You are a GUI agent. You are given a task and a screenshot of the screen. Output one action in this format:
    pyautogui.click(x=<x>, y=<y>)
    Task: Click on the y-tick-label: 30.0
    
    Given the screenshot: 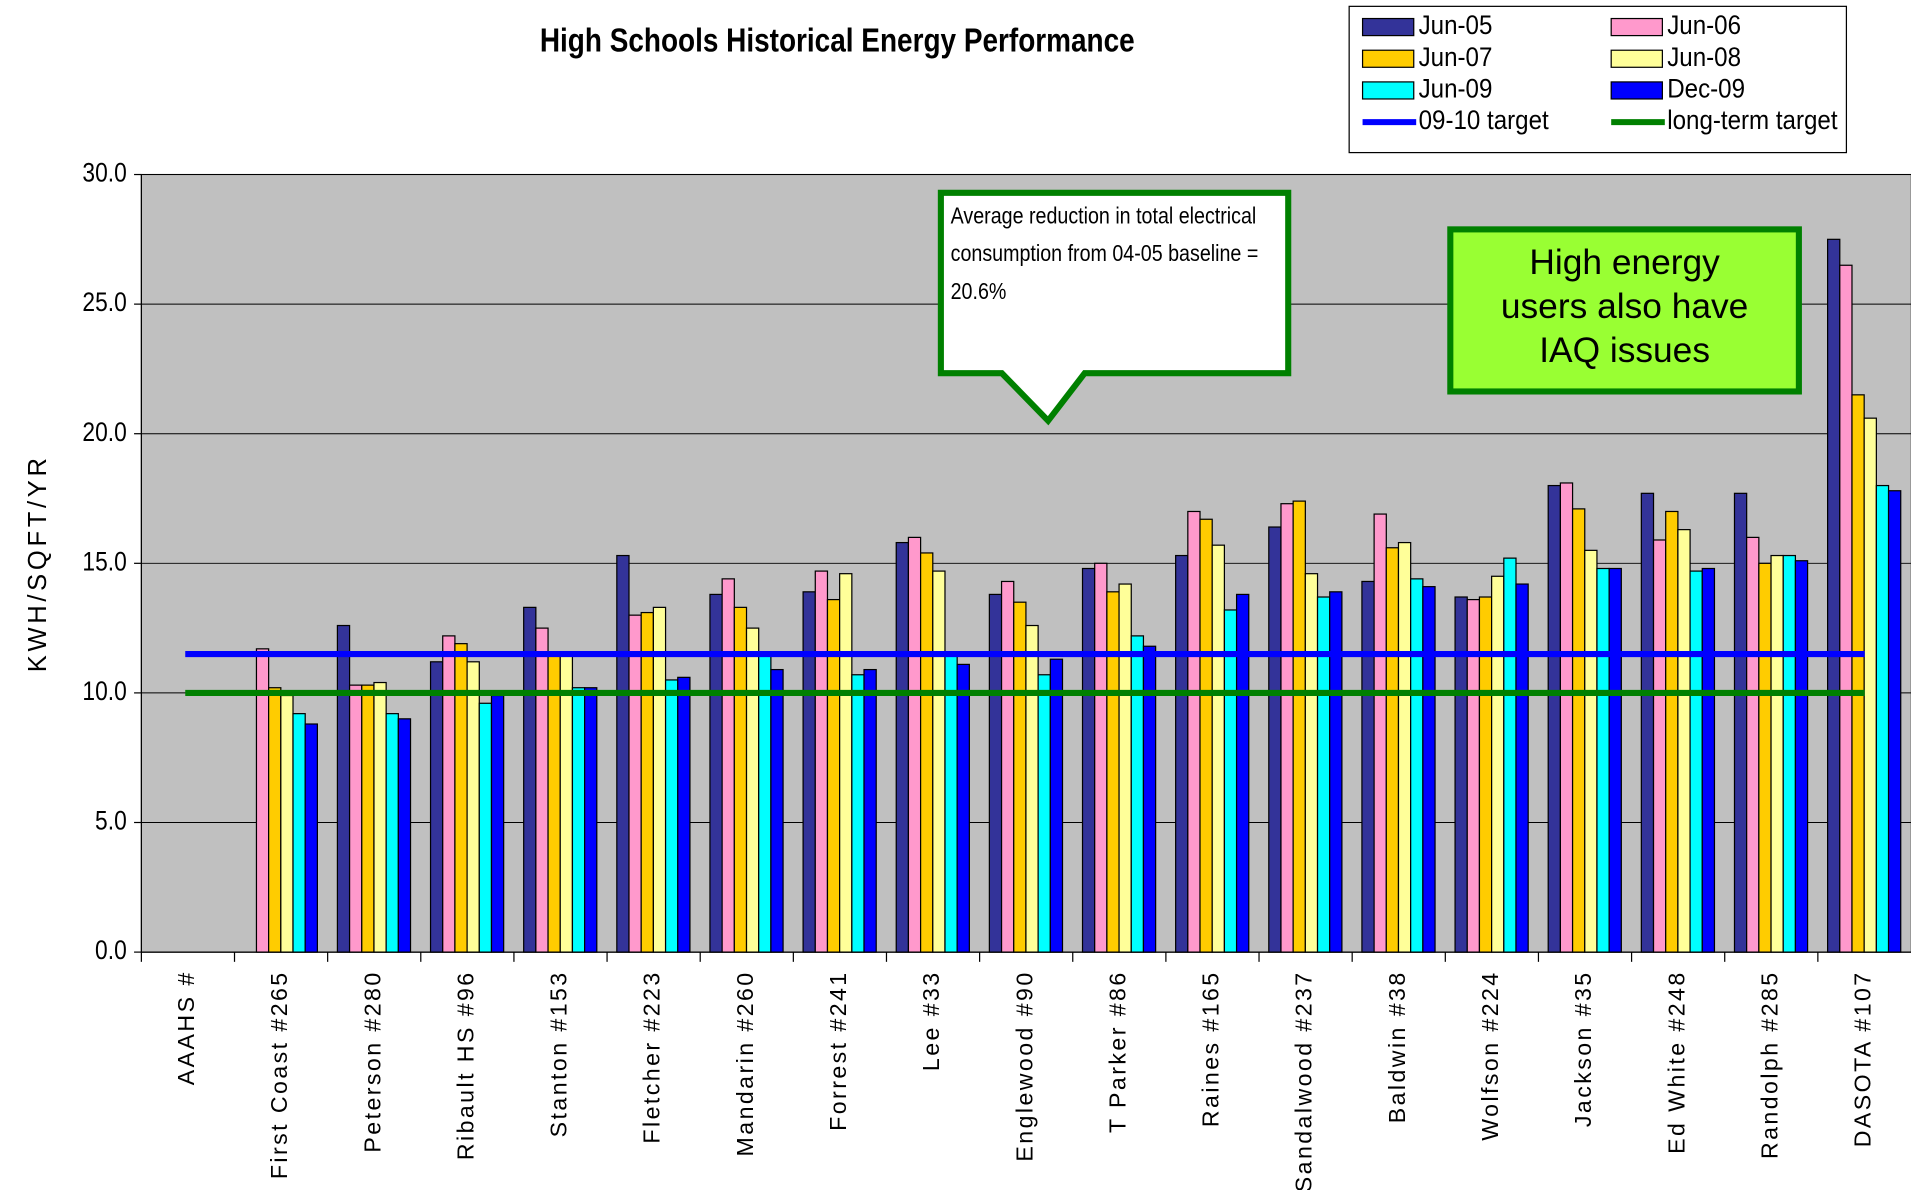 What is the action you would take?
    pyautogui.click(x=104, y=173)
    